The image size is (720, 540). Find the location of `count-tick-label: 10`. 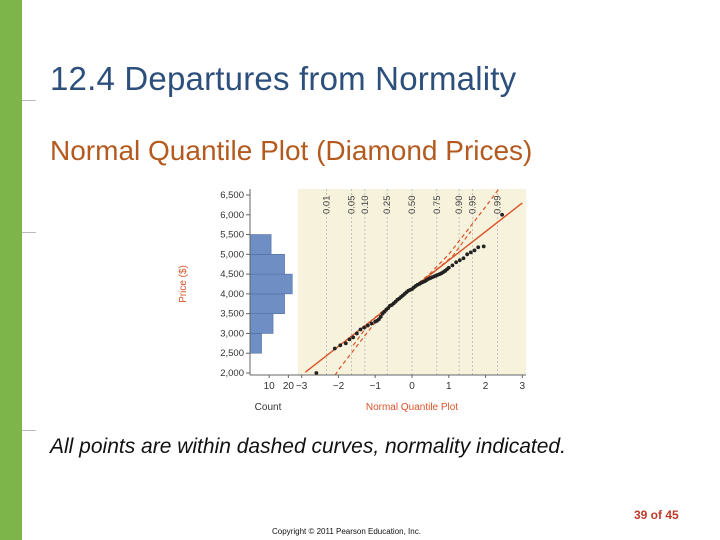

count-tick-label: 10 is located at coordinates (270, 386).